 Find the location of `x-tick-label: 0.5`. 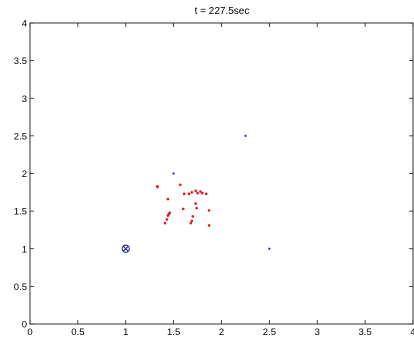

x-tick-label: 0.5 is located at coordinates (77, 332).